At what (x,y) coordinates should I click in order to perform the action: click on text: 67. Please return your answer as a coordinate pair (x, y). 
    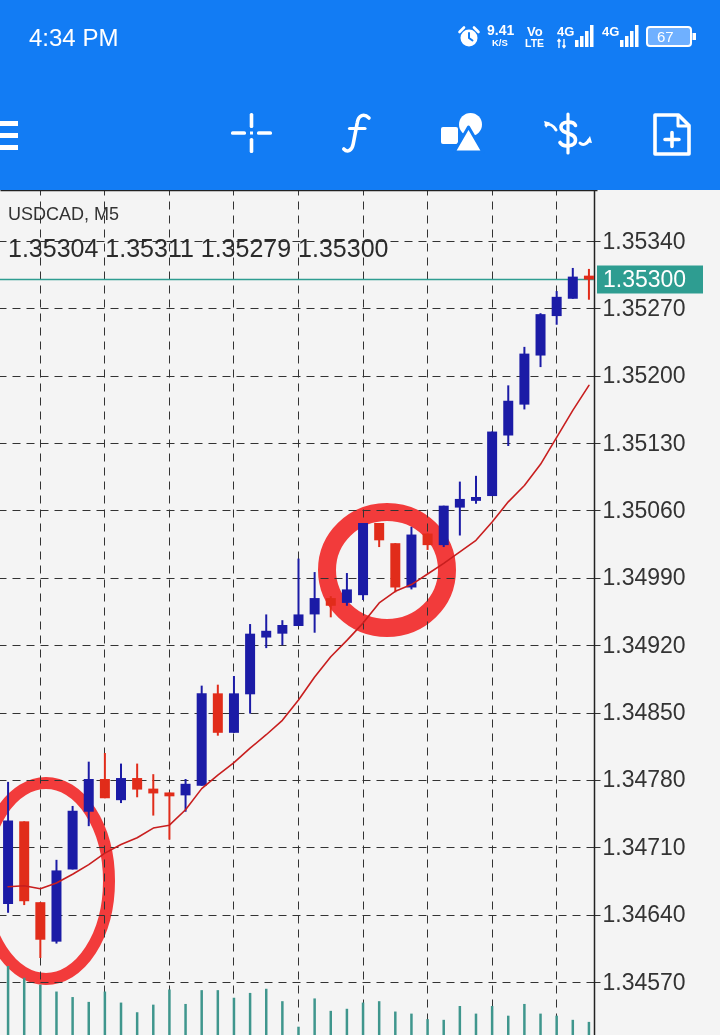
    Looking at the image, I should click on (665, 36).